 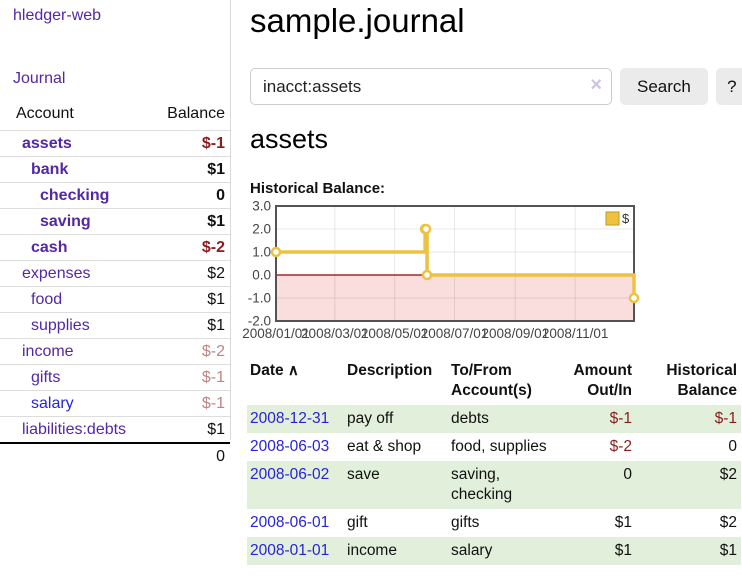 I want to click on account-row: saving $1, so click(x=115, y=221).